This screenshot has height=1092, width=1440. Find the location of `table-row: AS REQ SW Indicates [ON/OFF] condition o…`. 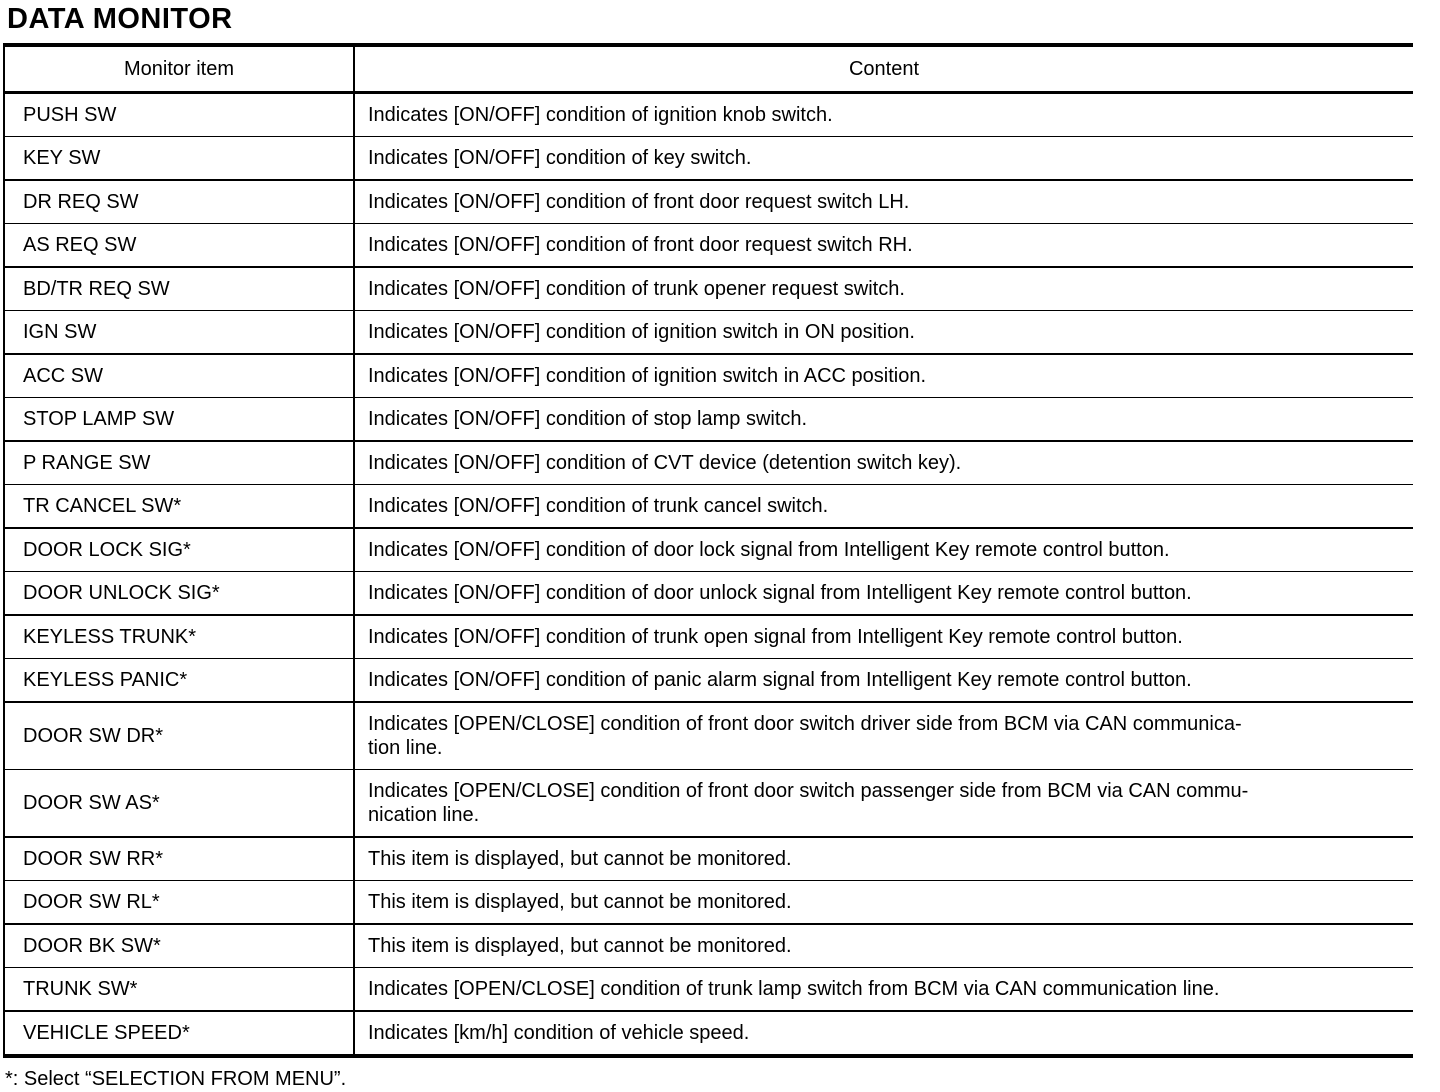

table-row: AS REQ SW Indicates [ON/OFF] condition o… is located at coordinates (708, 246).